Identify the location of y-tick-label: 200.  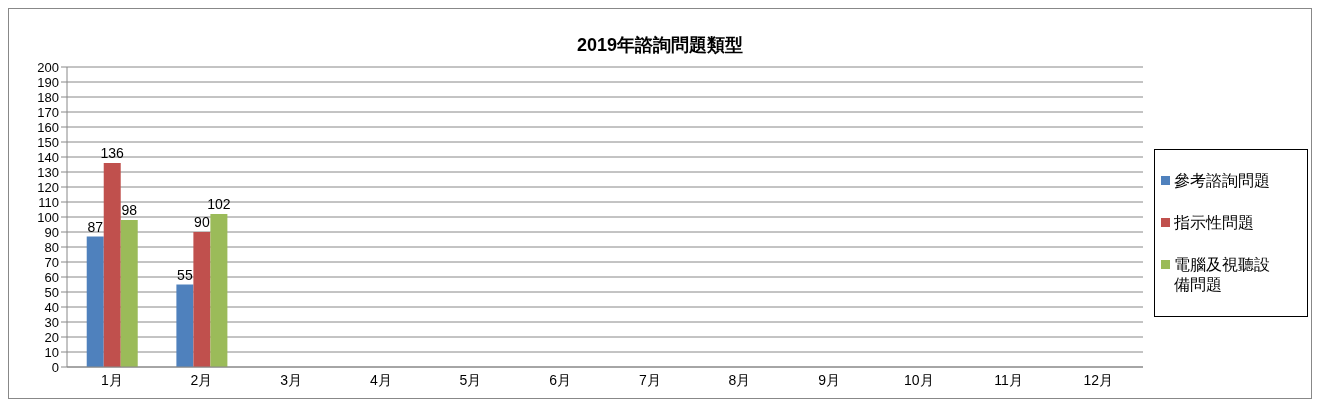
(48, 67).